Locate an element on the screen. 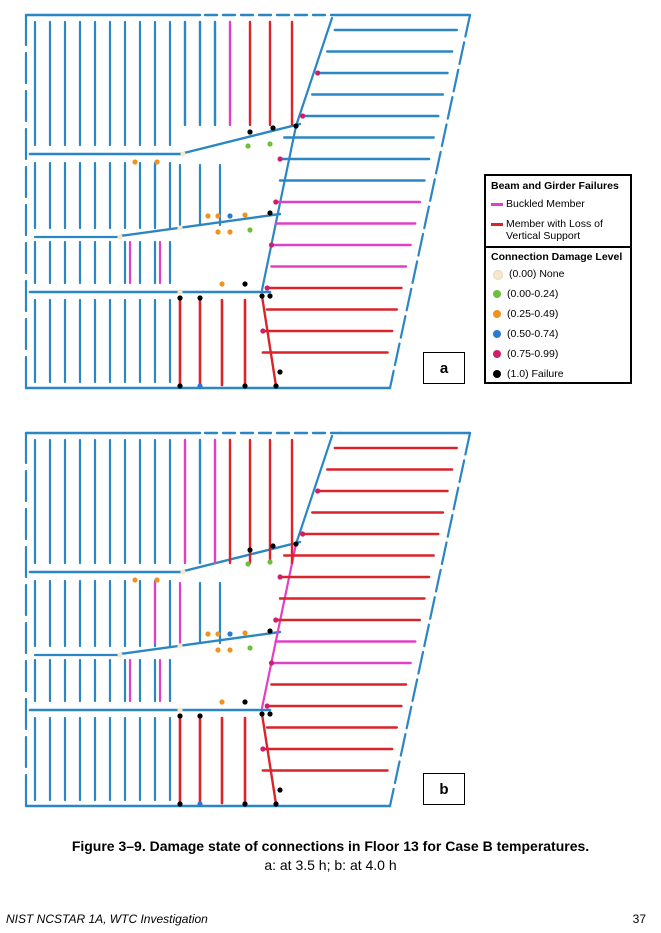 The height and width of the screenshot is (933, 661). legend-level-label: (1.0) Failure is located at coordinates (535, 374).